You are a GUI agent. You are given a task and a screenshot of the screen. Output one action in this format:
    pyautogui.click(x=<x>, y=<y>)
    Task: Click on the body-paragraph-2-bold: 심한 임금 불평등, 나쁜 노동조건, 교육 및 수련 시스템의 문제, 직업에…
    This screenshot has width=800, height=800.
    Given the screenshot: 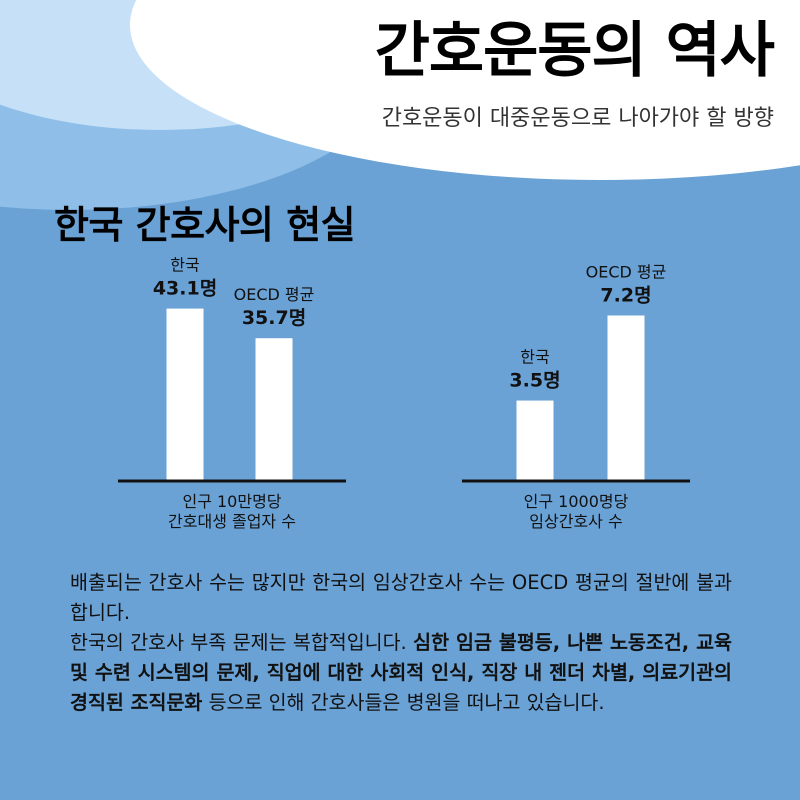 What is the action you would take?
    pyautogui.click(x=401, y=672)
    